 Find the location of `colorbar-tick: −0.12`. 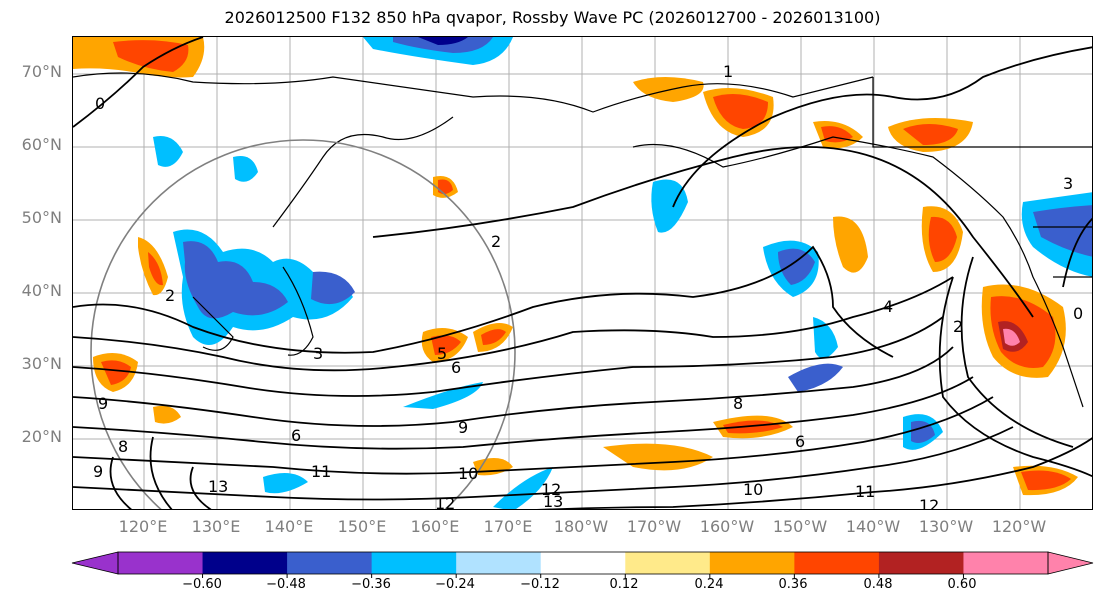

colorbar-tick: −0.12 is located at coordinates (540, 584).